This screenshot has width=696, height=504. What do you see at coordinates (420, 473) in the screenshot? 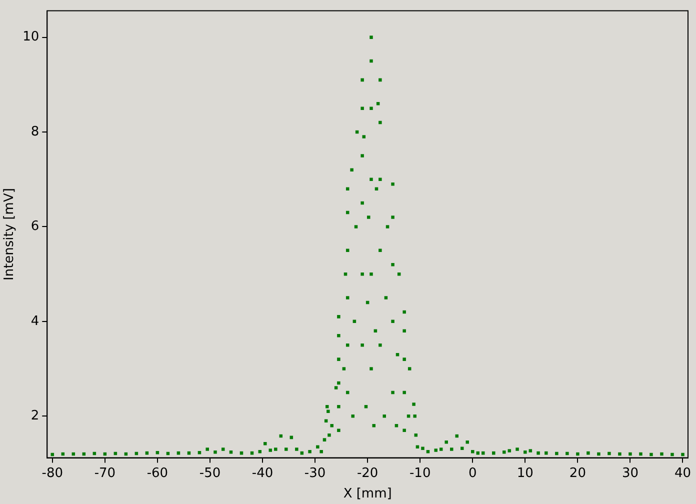
I see `x-tick-label: -10` at bounding box center [420, 473].